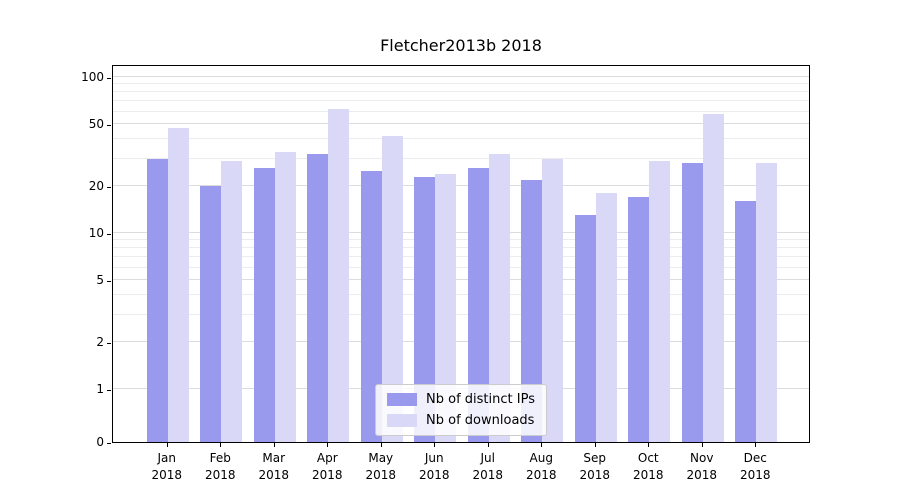  Describe the element at coordinates (541, 467) in the screenshot. I see `x-tick-label: Aug 2018` at that location.